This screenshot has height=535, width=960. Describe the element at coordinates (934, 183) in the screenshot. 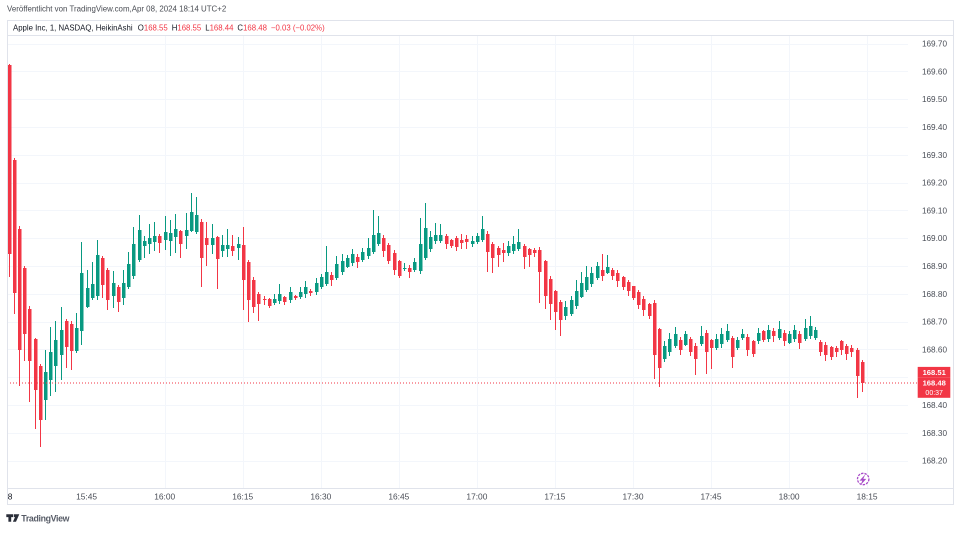

I see `svg-text: 169.20` at that location.